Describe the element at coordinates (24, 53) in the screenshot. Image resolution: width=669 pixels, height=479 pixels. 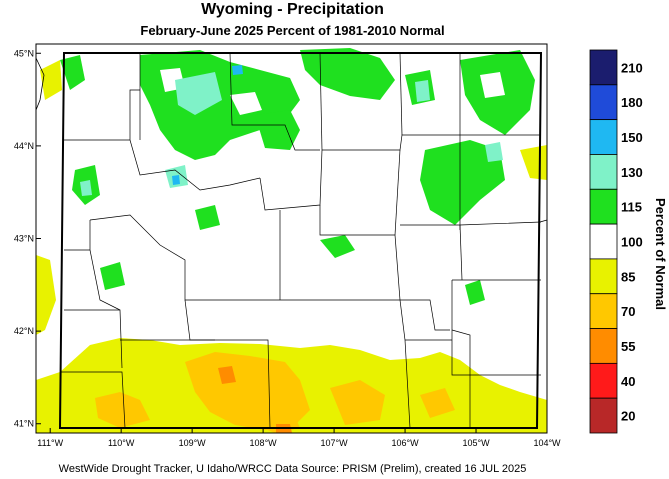
I see `lat-tick-label: 45°N` at that location.